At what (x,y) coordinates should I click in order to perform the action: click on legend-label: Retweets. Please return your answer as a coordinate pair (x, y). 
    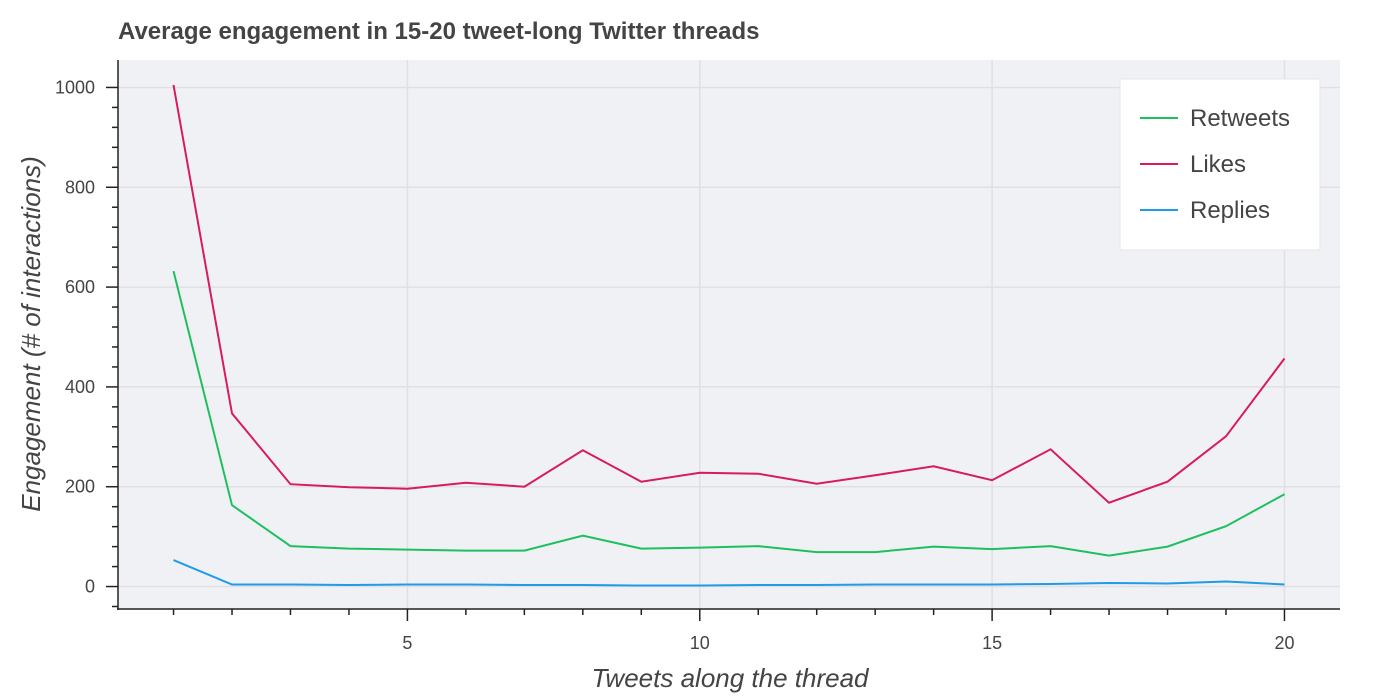
    Looking at the image, I should click on (1240, 118).